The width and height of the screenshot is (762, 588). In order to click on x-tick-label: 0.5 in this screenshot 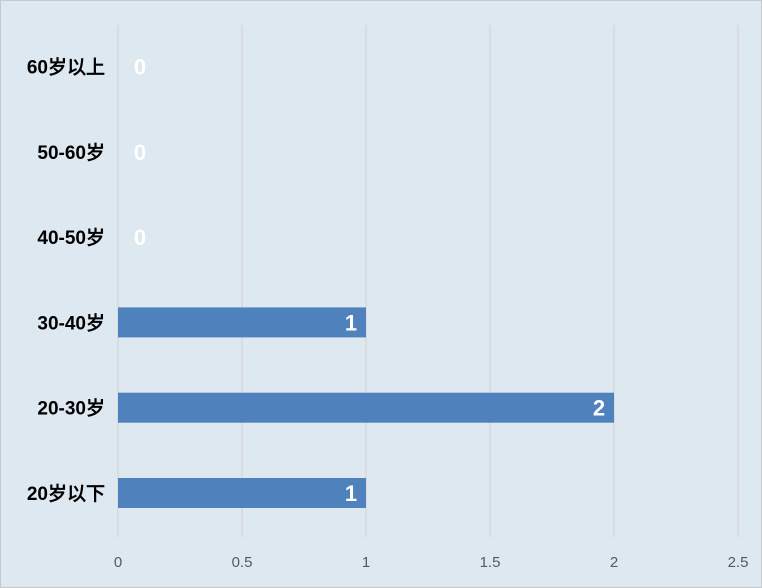, I will do `click(242, 562)`.